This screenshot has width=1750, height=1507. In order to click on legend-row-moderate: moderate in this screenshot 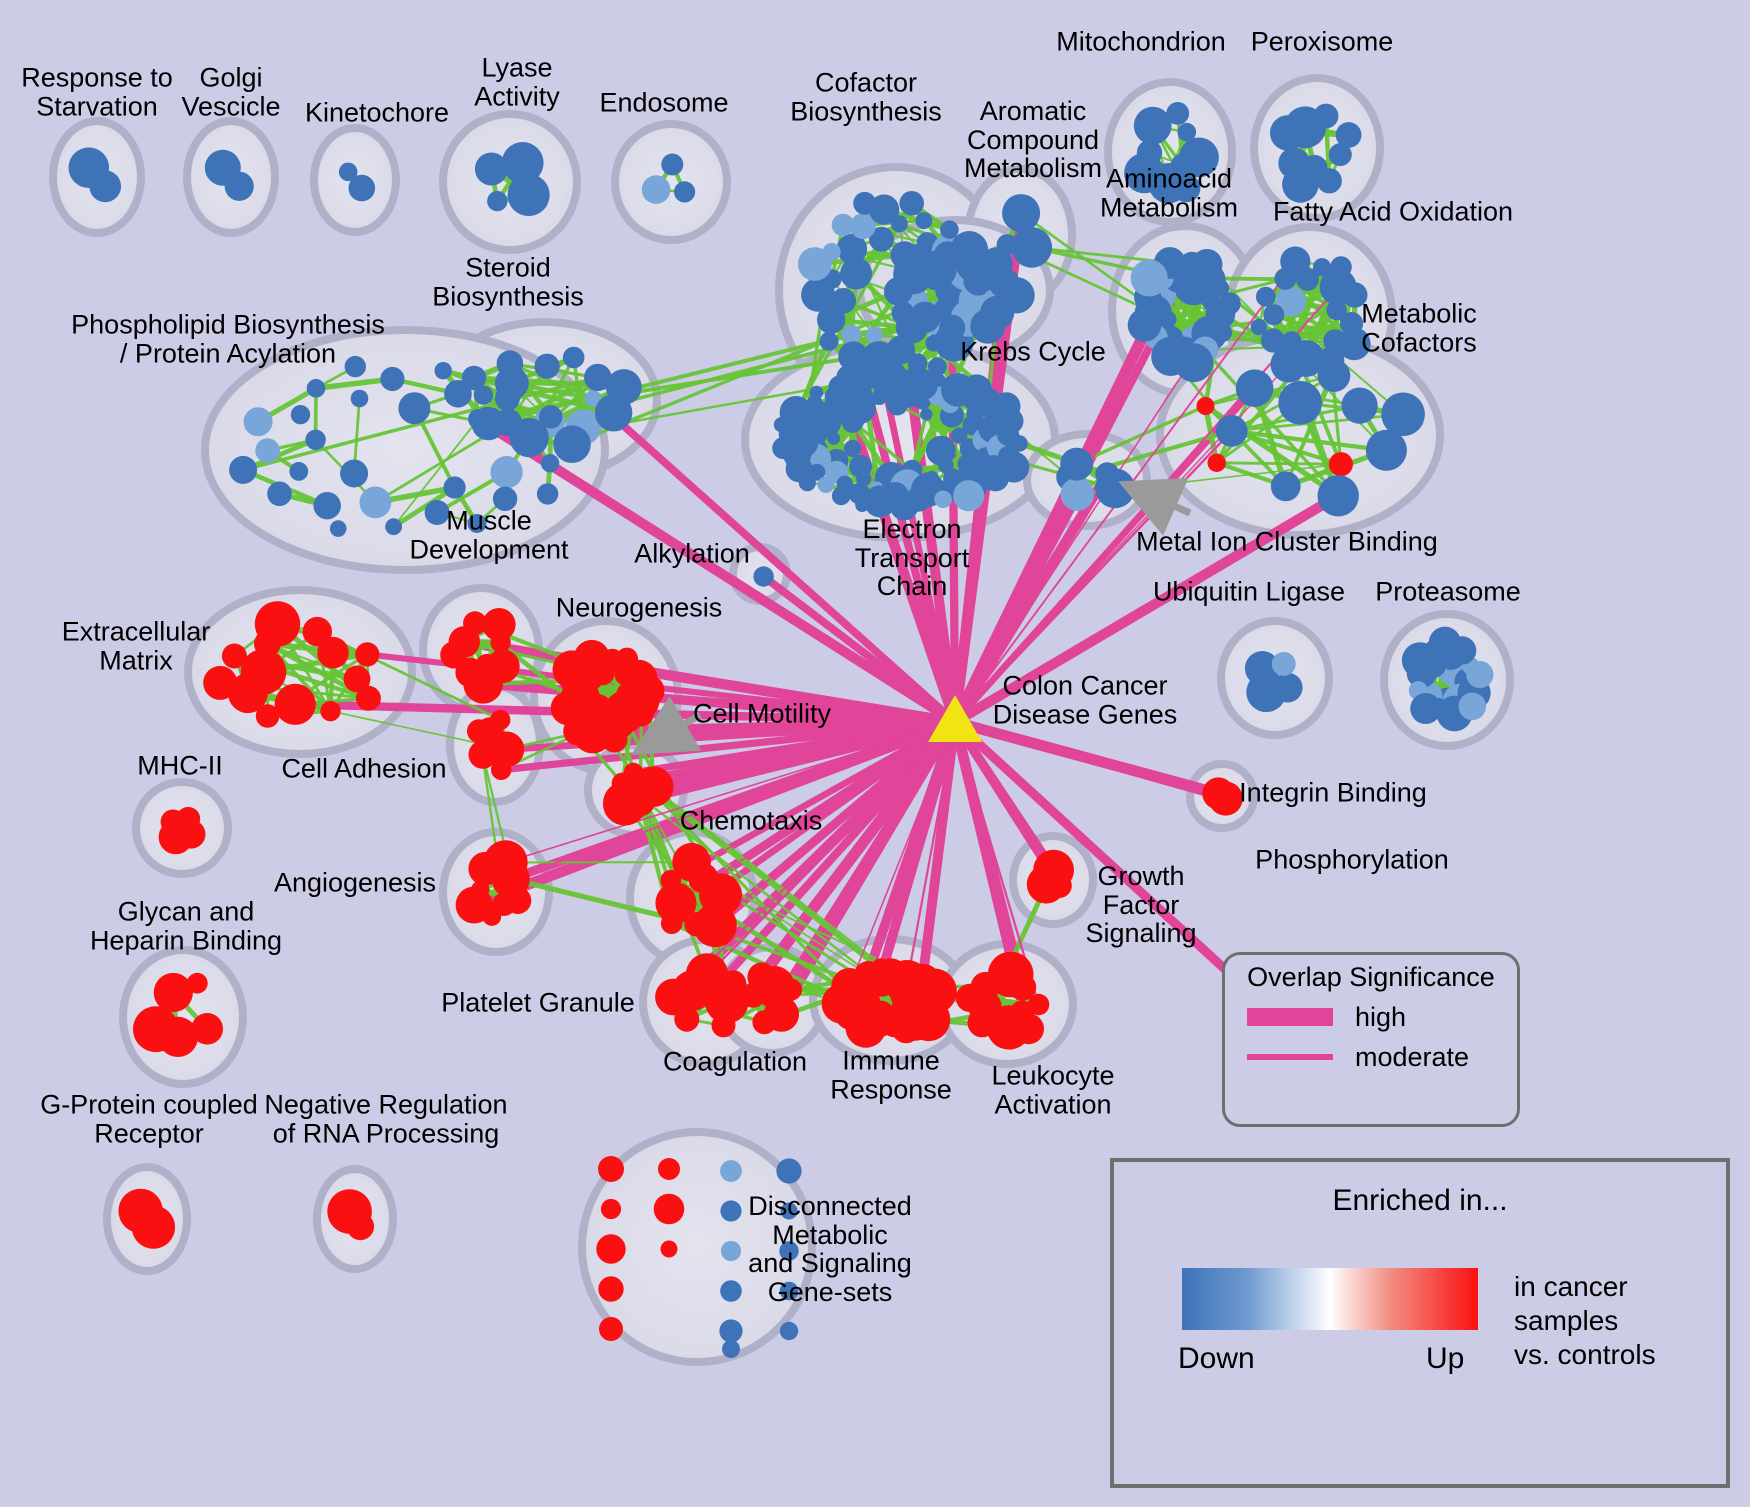, I will do `click(1371, 1057)`.